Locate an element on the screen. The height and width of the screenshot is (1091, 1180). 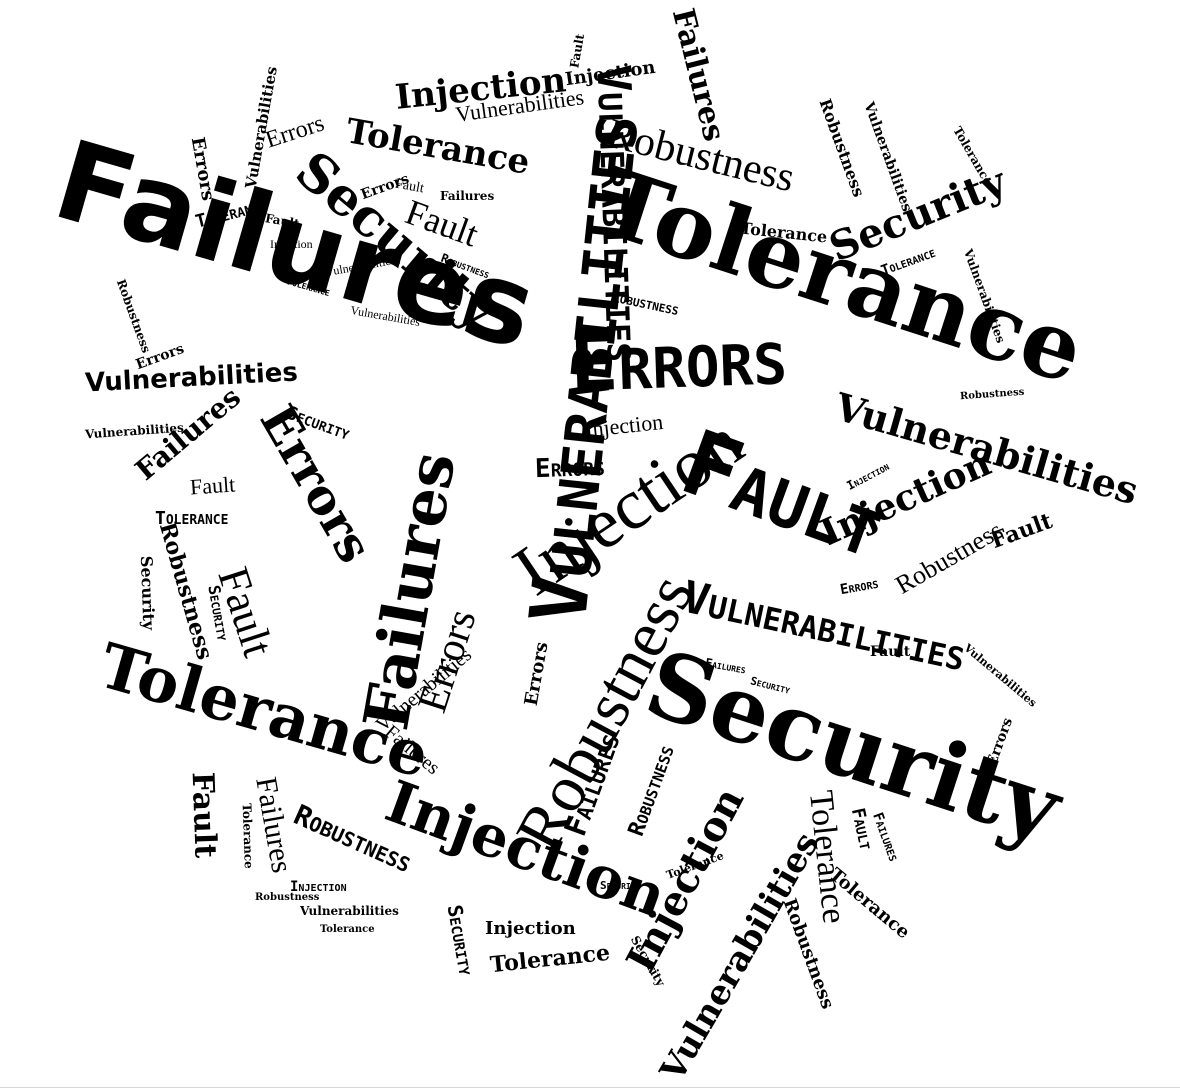
word-fault-tiny-top: Fault is located at coordinates (577, 51).